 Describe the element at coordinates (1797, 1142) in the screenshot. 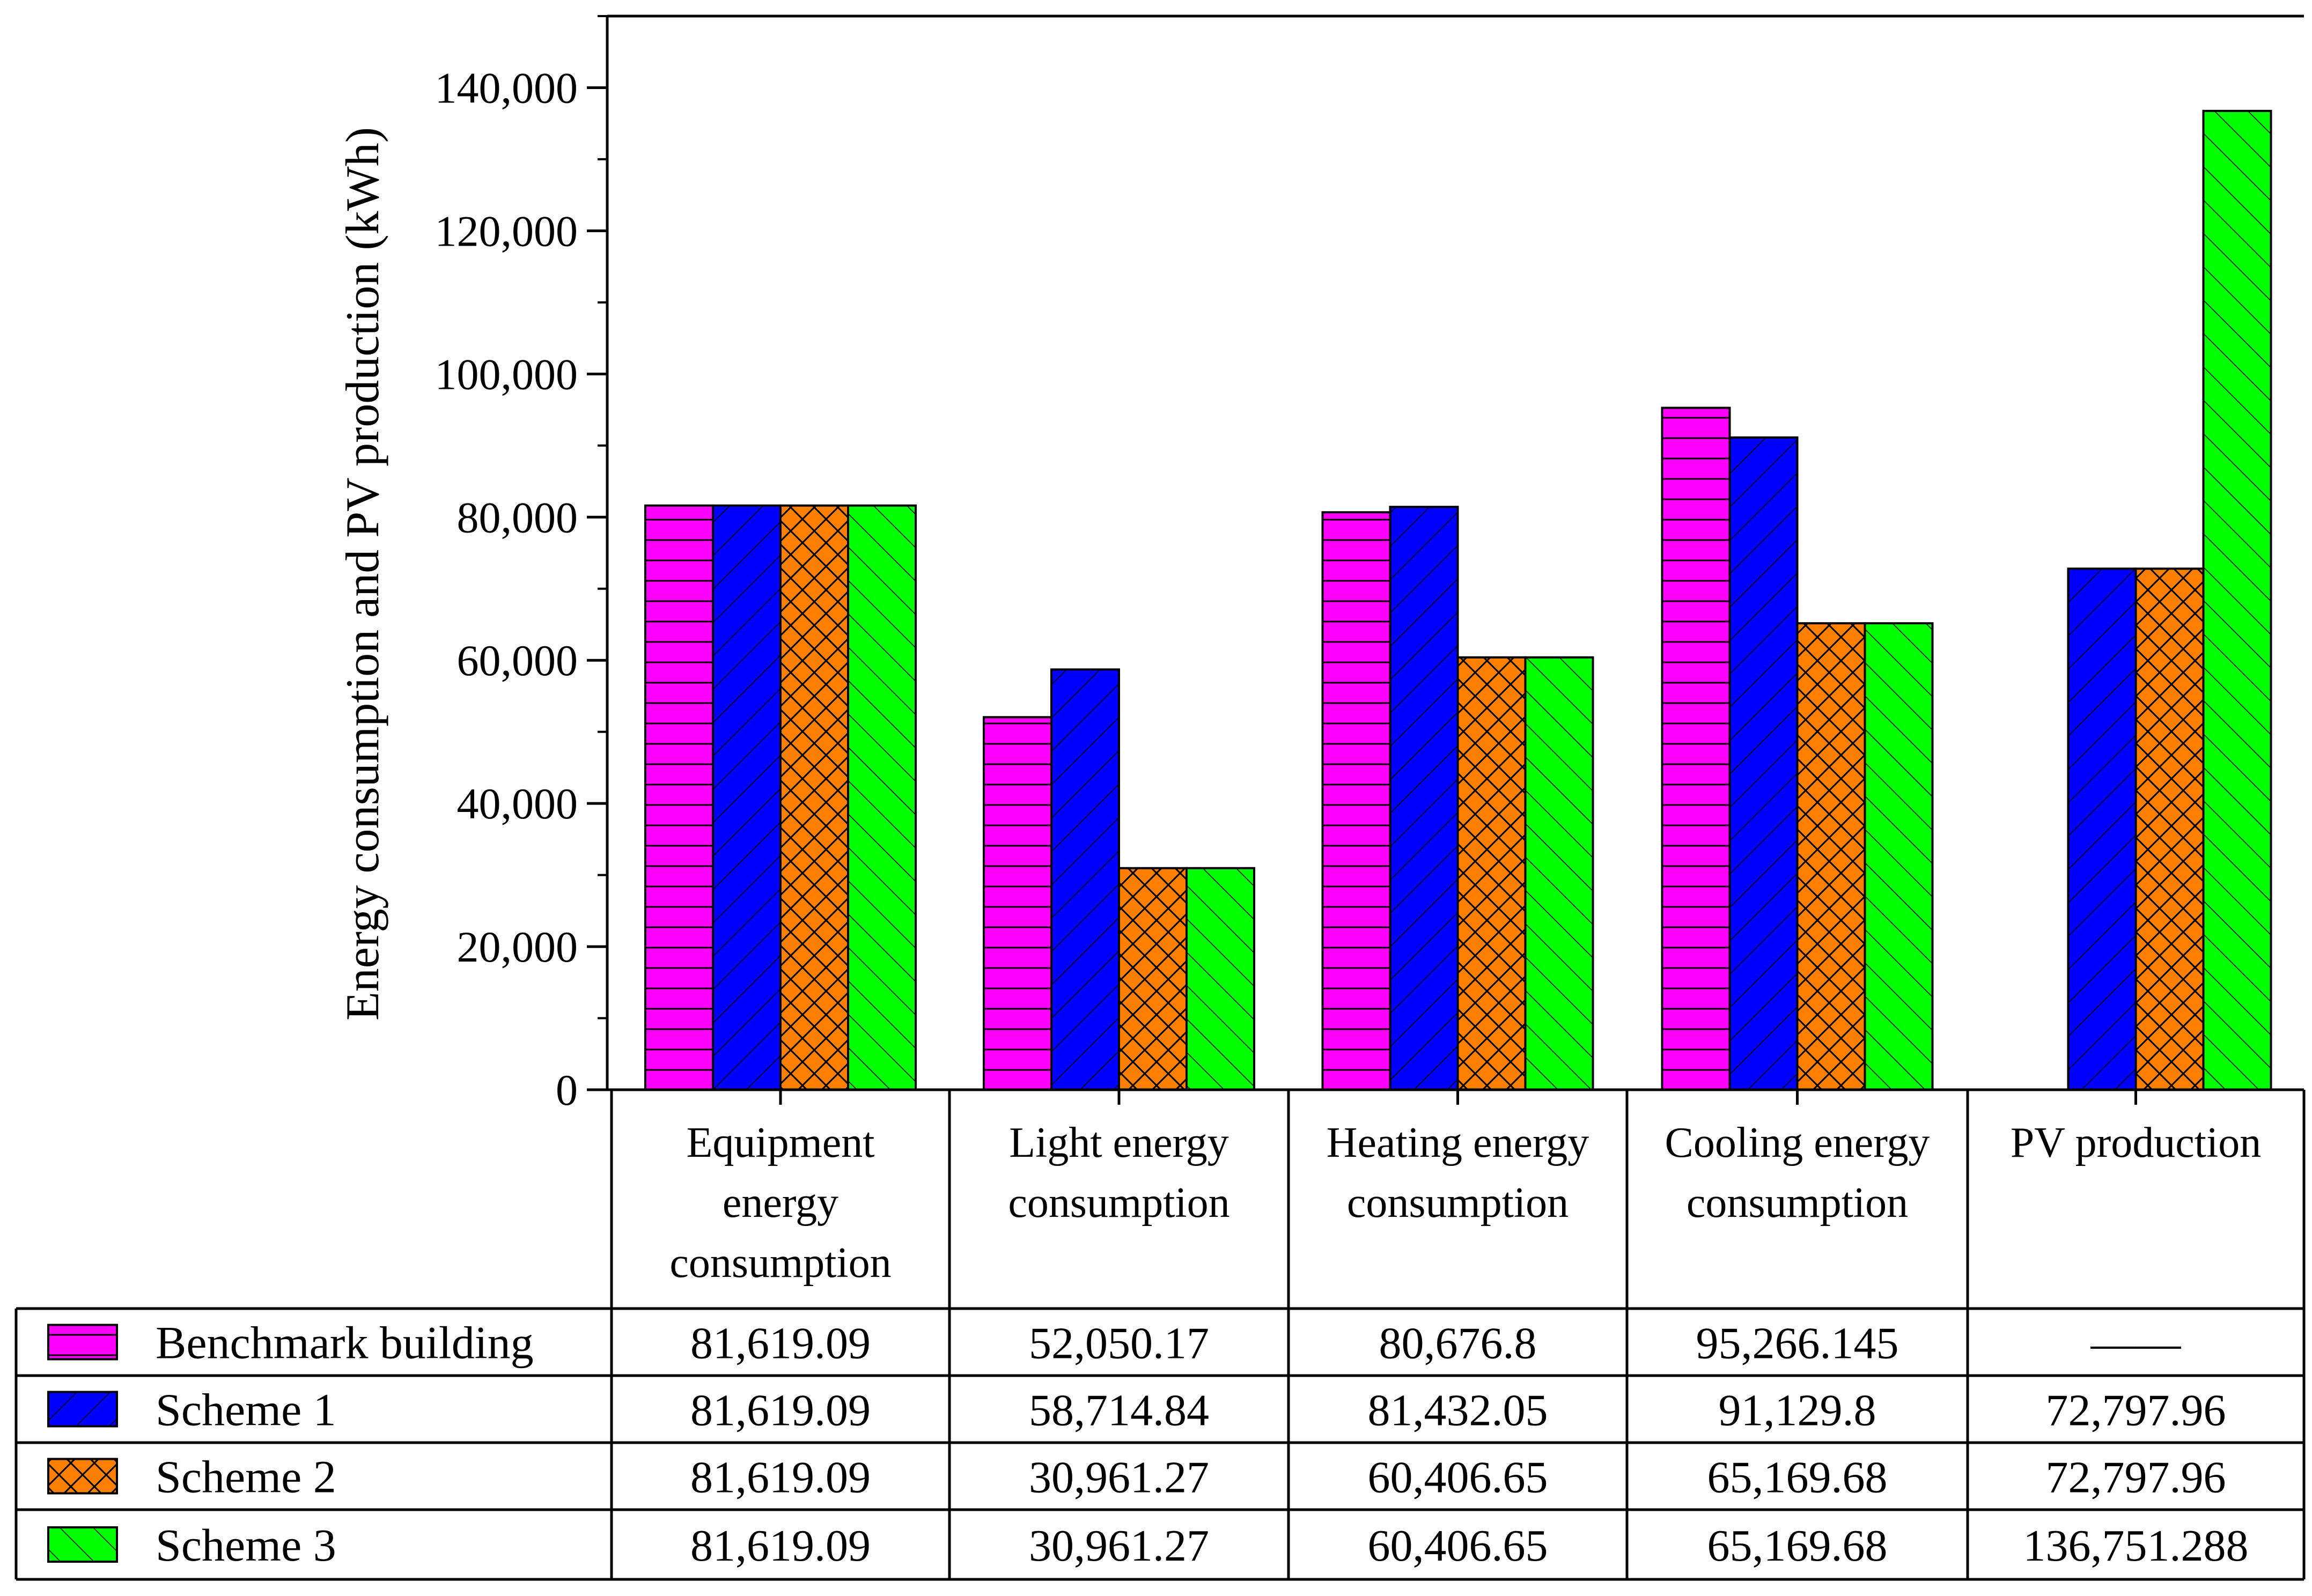

I see `x-tick-label: Cooling energy` at that location.